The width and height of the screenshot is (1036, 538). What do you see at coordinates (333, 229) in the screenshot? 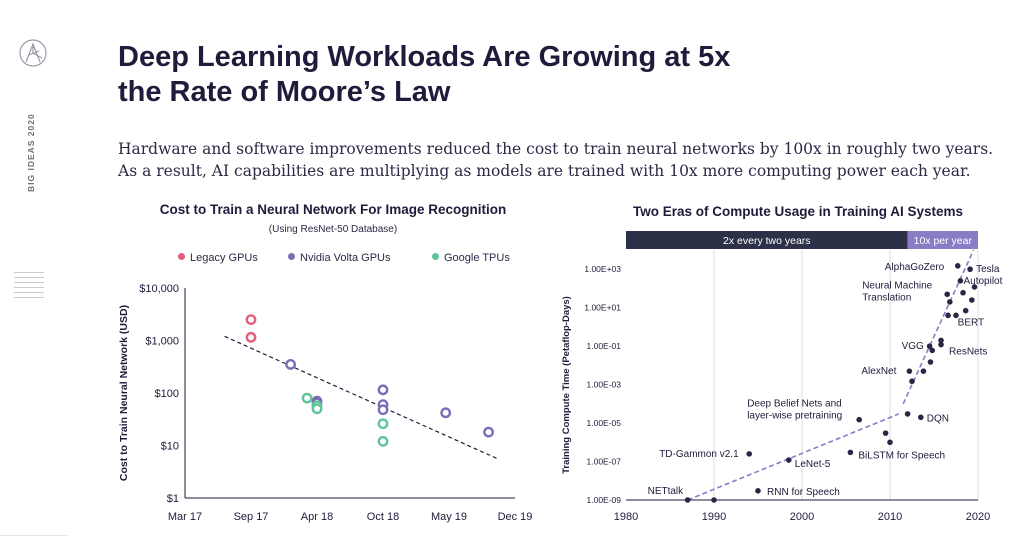
I see `chart1-subtitle: (Using ResNet-50 Database)` at bounding box center [333, 229].